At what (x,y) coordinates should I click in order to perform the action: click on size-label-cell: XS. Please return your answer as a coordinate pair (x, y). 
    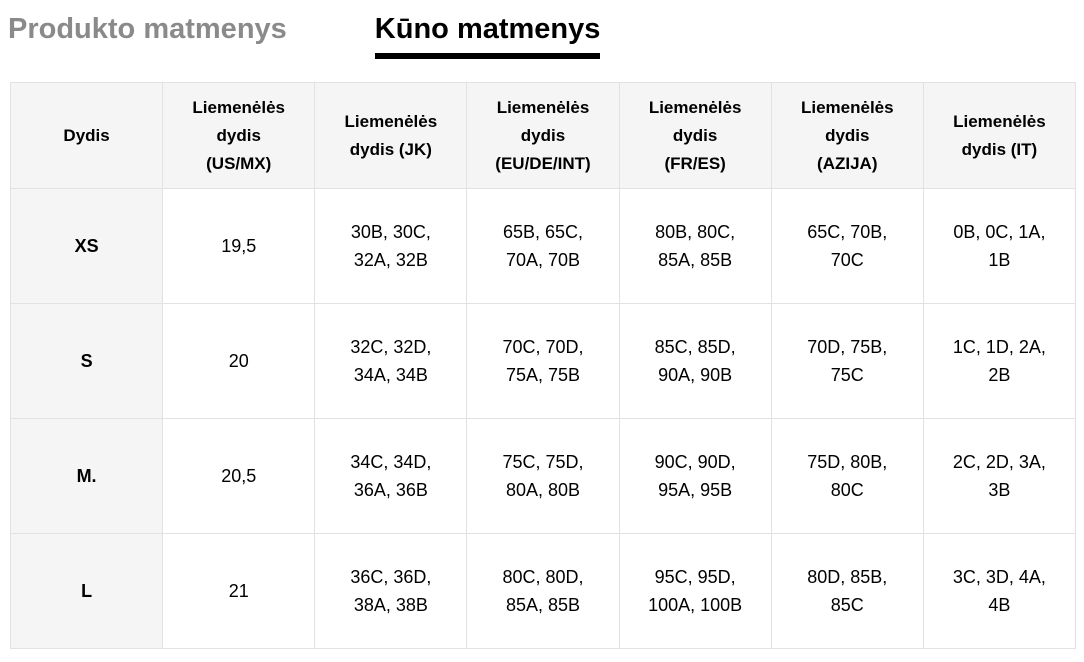
    Looking at the image, I should click on (86, 246).